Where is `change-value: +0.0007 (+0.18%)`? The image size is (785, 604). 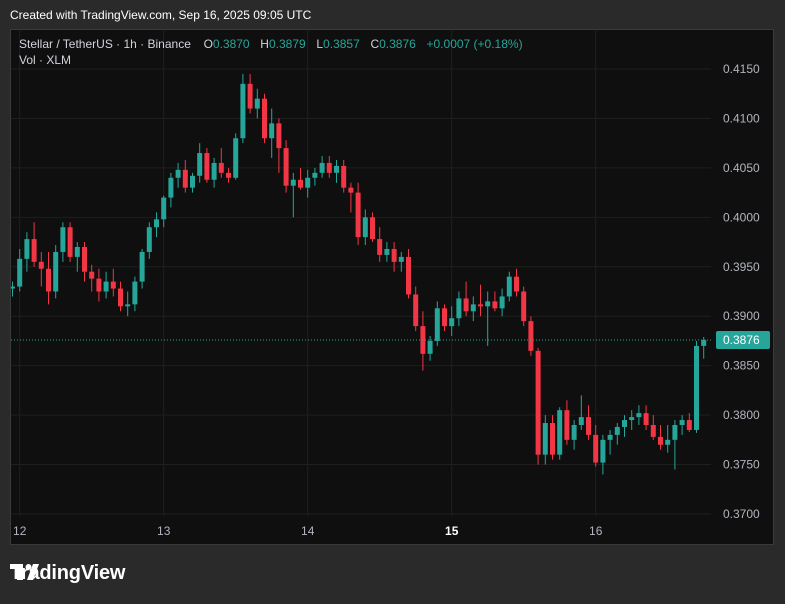 change-value: +0.0007 (+0.18%) is located at coordinates (474, 44).